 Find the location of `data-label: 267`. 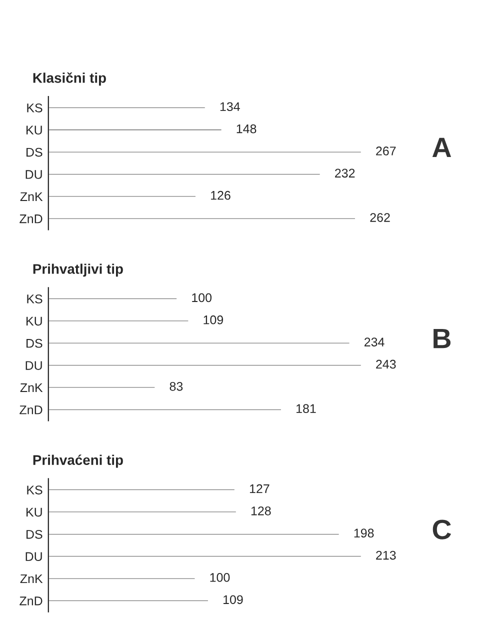

data-label: 267 is located at coordinates (386, 151).